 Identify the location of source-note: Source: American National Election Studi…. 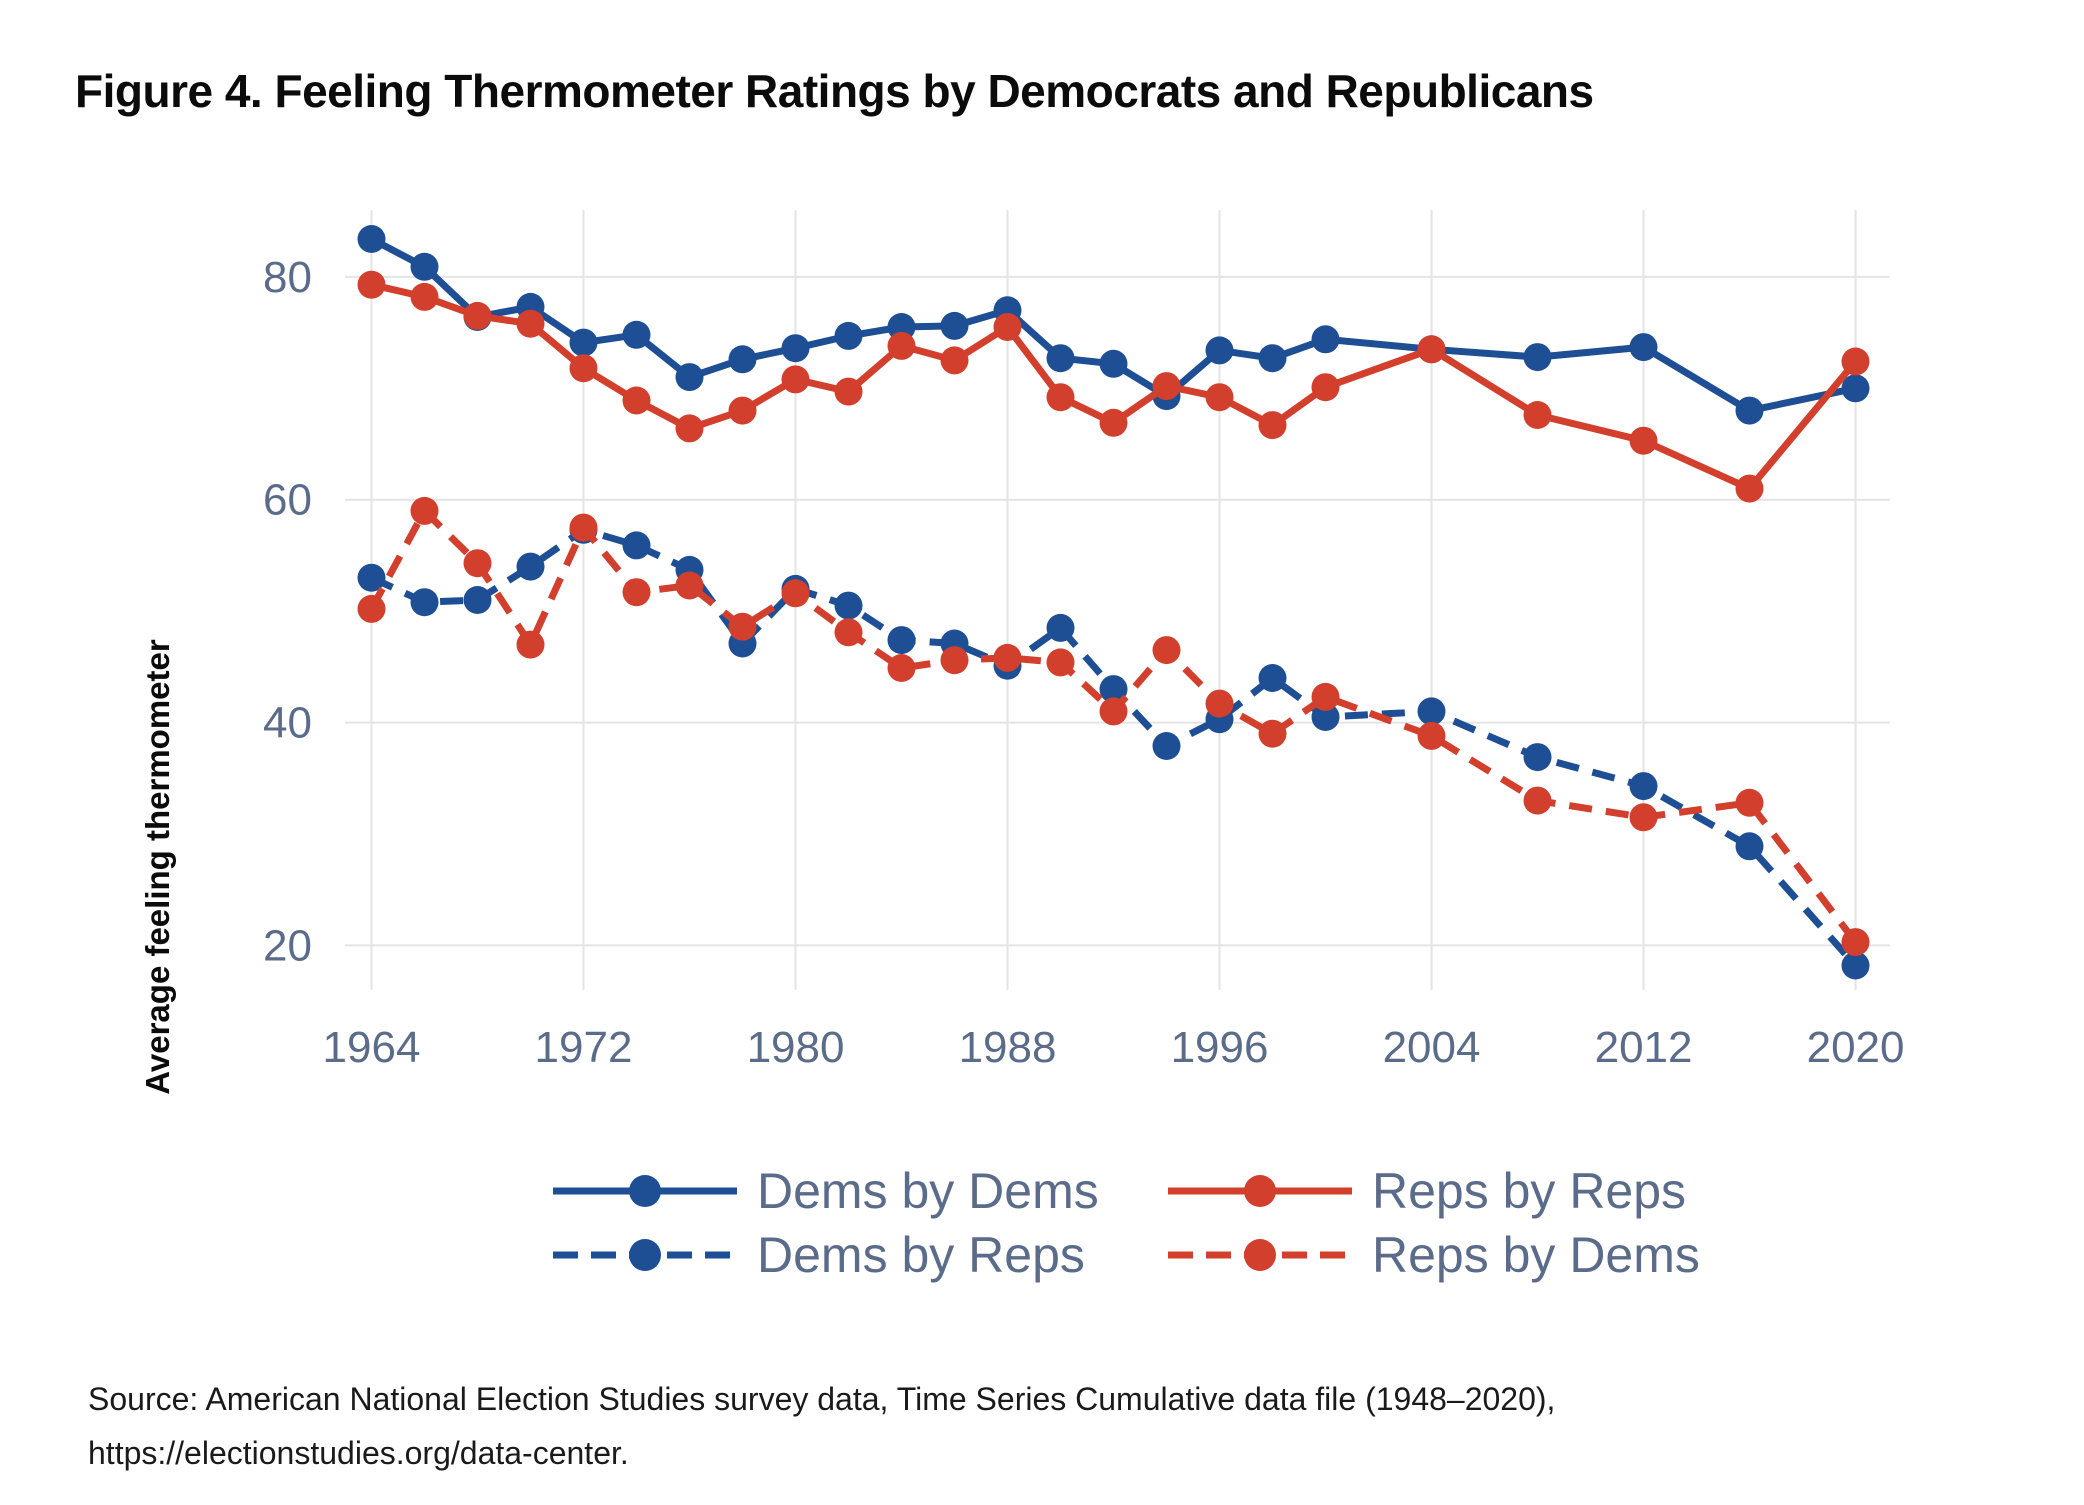
(821, 1426).